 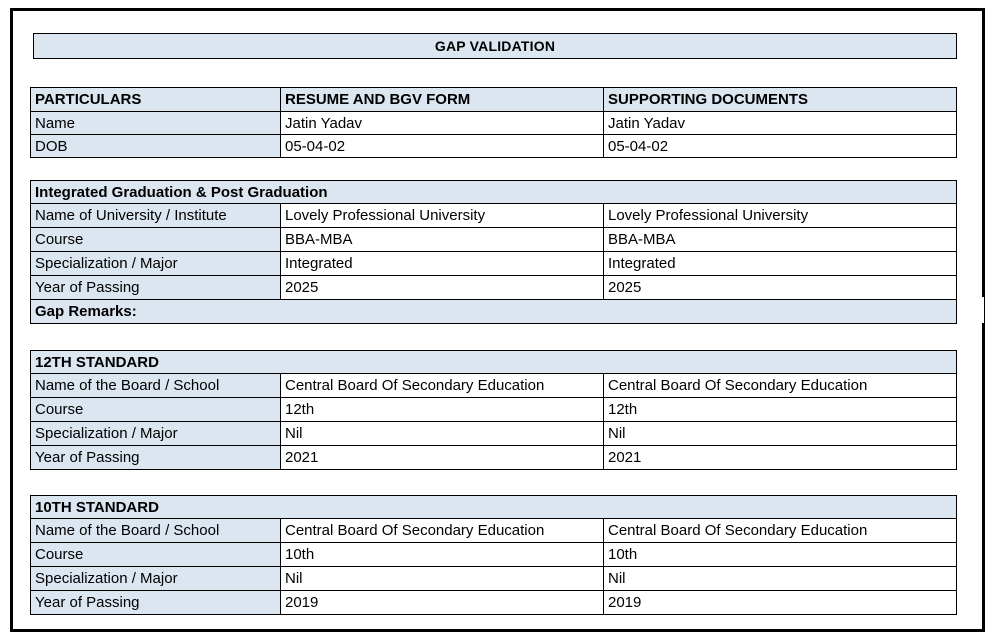 What do you see at coordinates (780, 123) in the screenshot?
I see `supporting-value-cell: Jatin Yadav` at bounding box center [780, 123].